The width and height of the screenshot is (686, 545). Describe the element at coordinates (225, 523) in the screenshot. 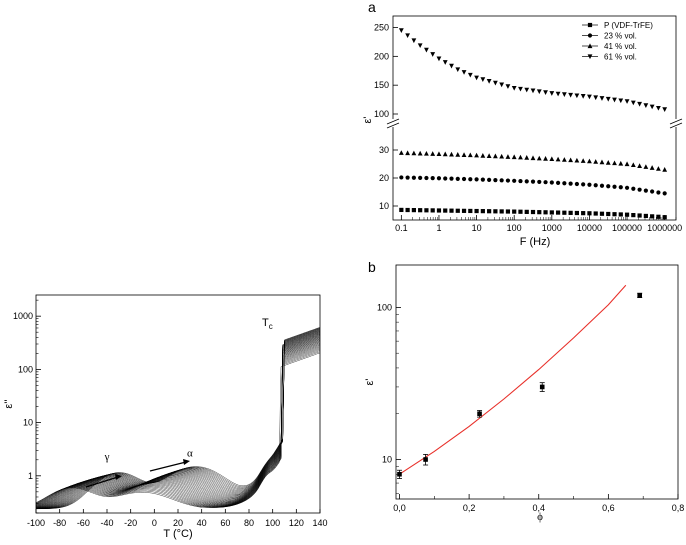

I see `loss-x-tick-label: 60` at that location.